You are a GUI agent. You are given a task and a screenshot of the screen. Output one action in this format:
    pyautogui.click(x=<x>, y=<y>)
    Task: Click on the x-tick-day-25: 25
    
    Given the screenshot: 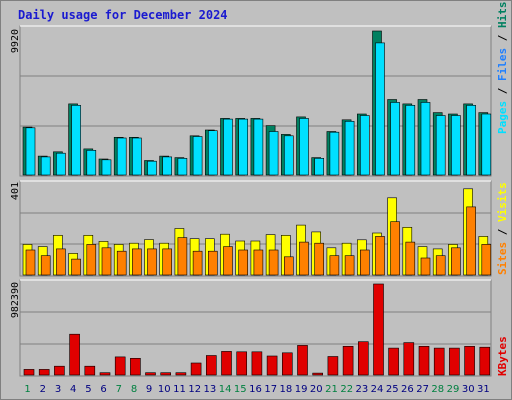 What is the action you would take?
    pyautogui.click(x=392, y=389)
    